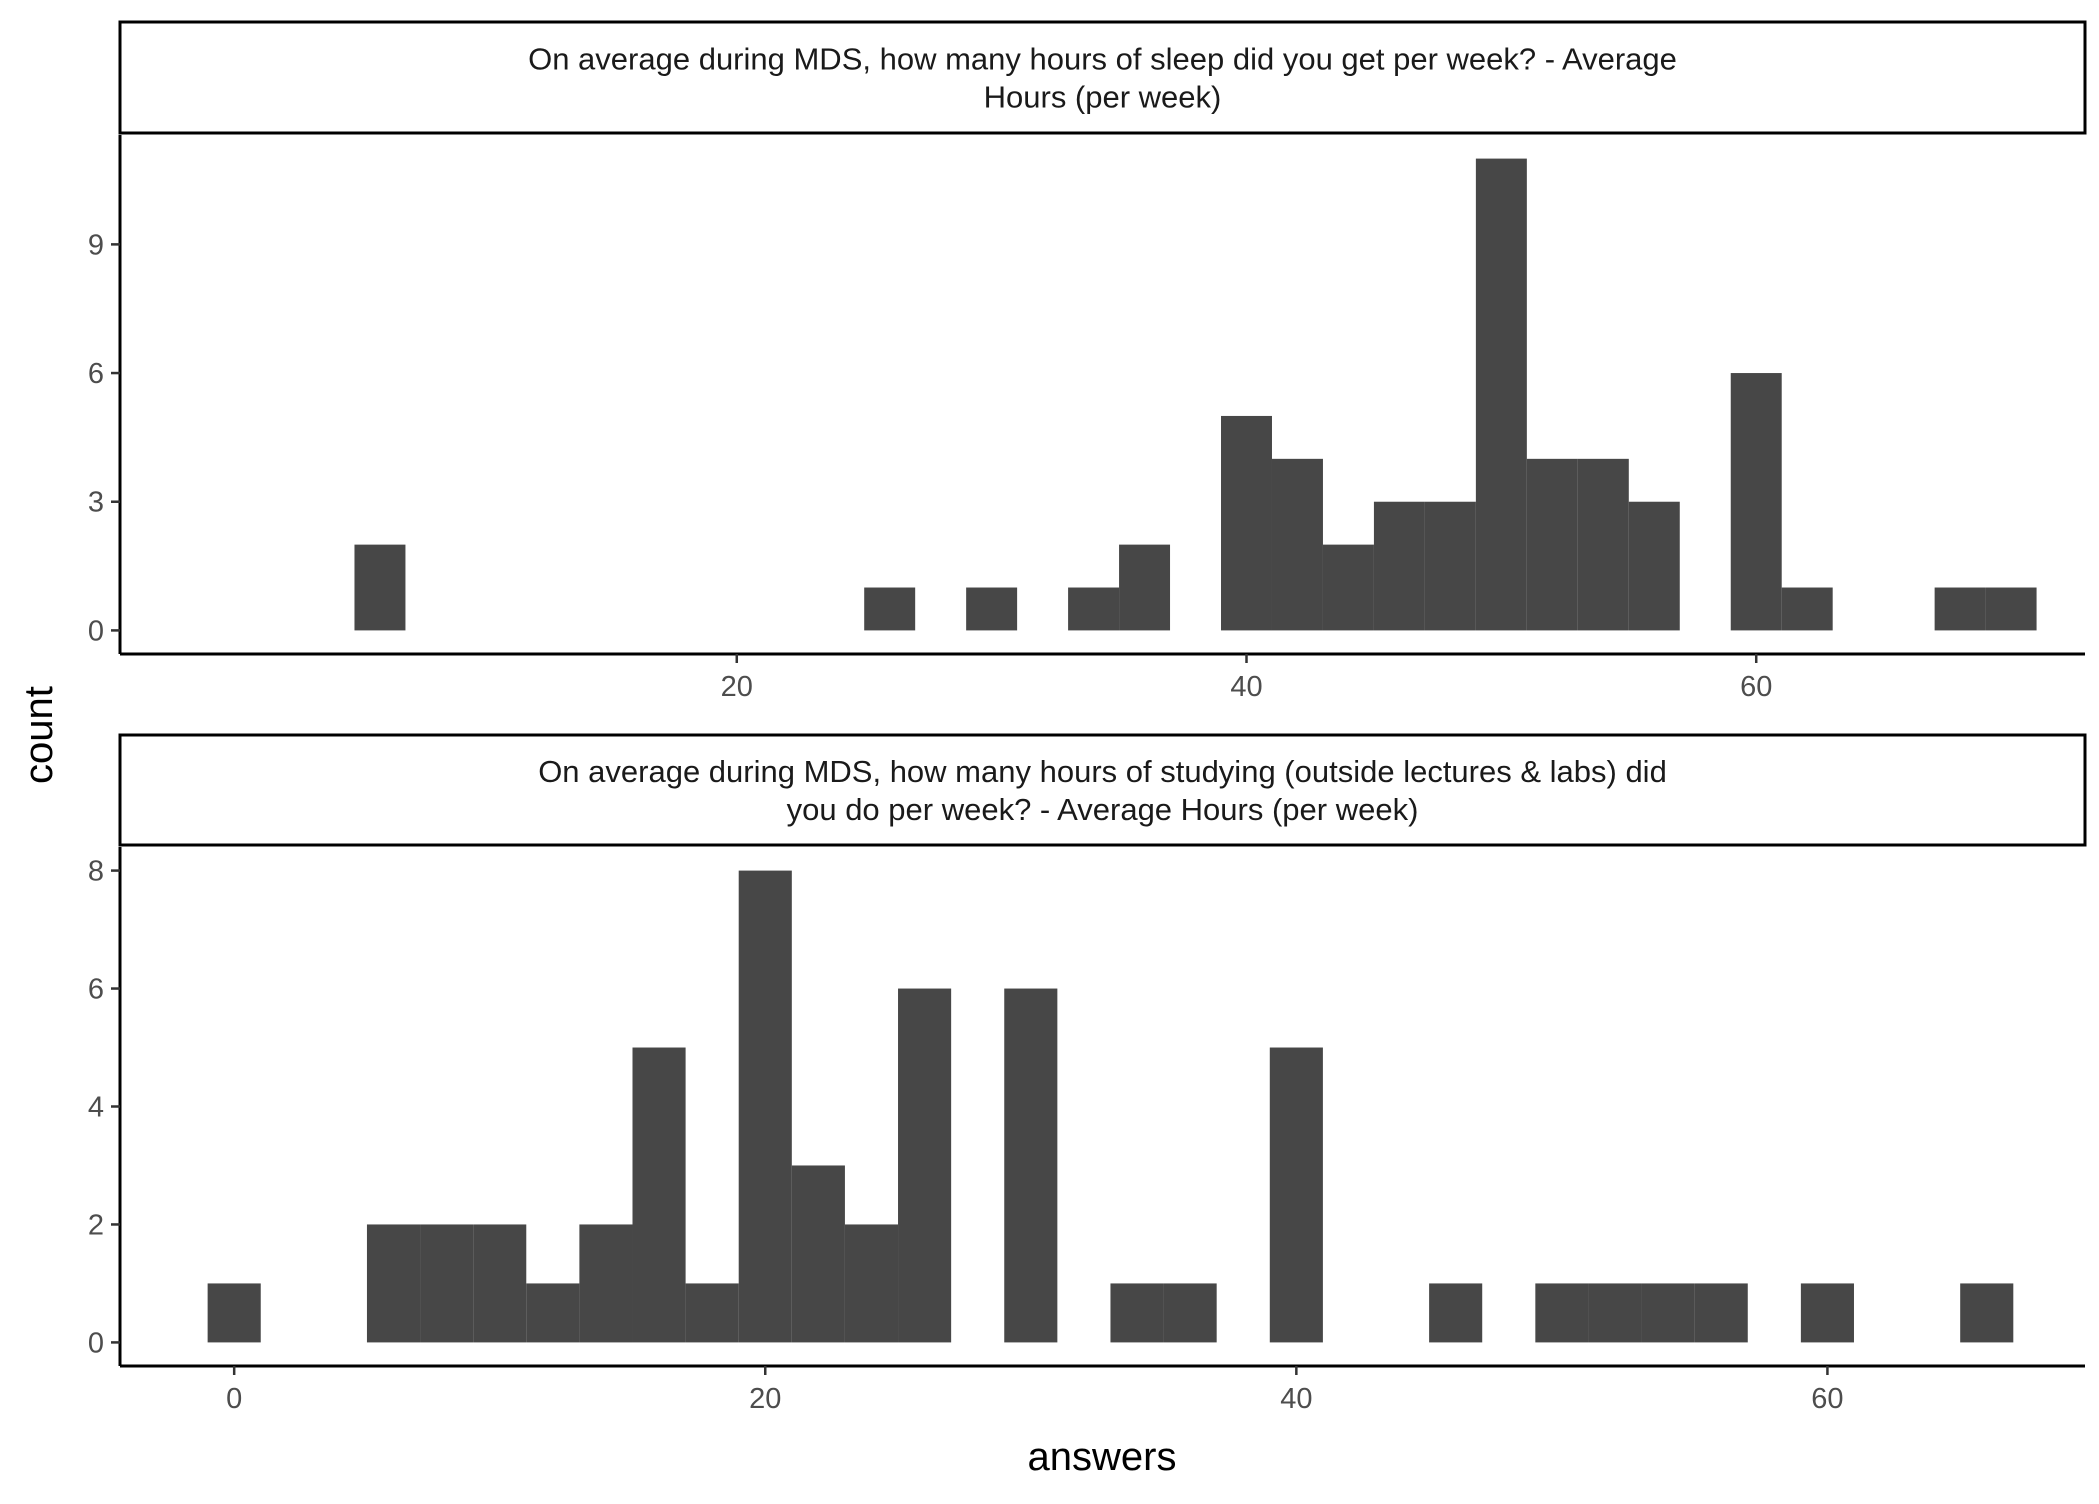 The height and width of the screenshot is (1504, 2099). Describe the element at coordinates (96, 1108) in the screenshot. I see `y-tick-label: 4` at that location.